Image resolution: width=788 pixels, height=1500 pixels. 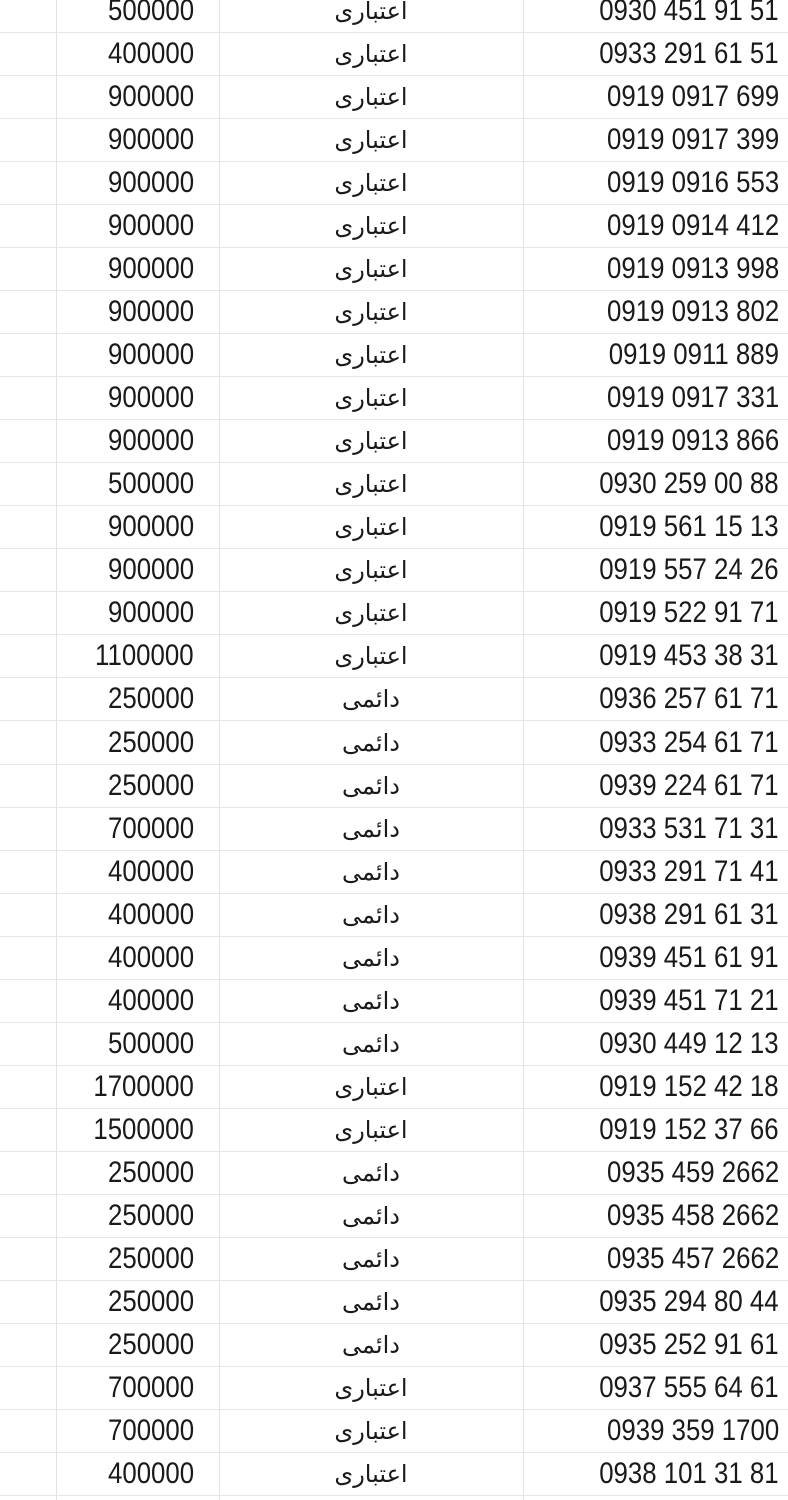 What do you see at coordinates (125, 1130) in the screenshot?
I see `price-cell: 1500000` at bounding box center [125, 1130].